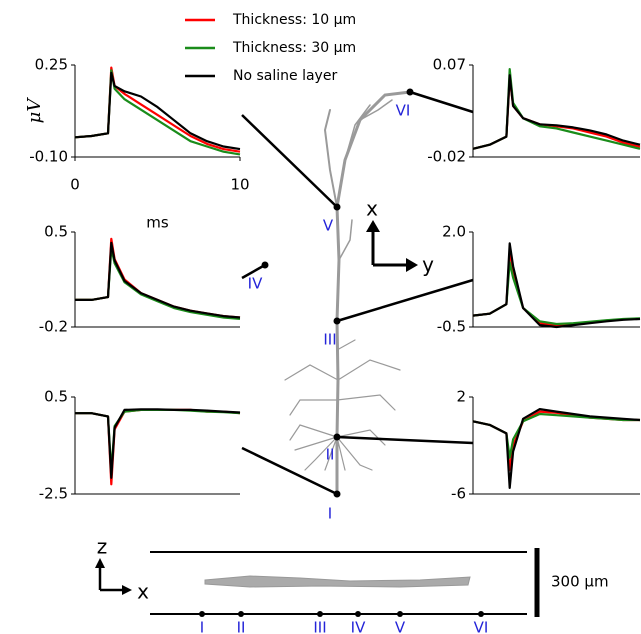 The width and height of the screenshot is (641, 634). Describe the element at coordinates (53, 327) in the screenshot. I see `y-tick-label: -0.2` at that location.